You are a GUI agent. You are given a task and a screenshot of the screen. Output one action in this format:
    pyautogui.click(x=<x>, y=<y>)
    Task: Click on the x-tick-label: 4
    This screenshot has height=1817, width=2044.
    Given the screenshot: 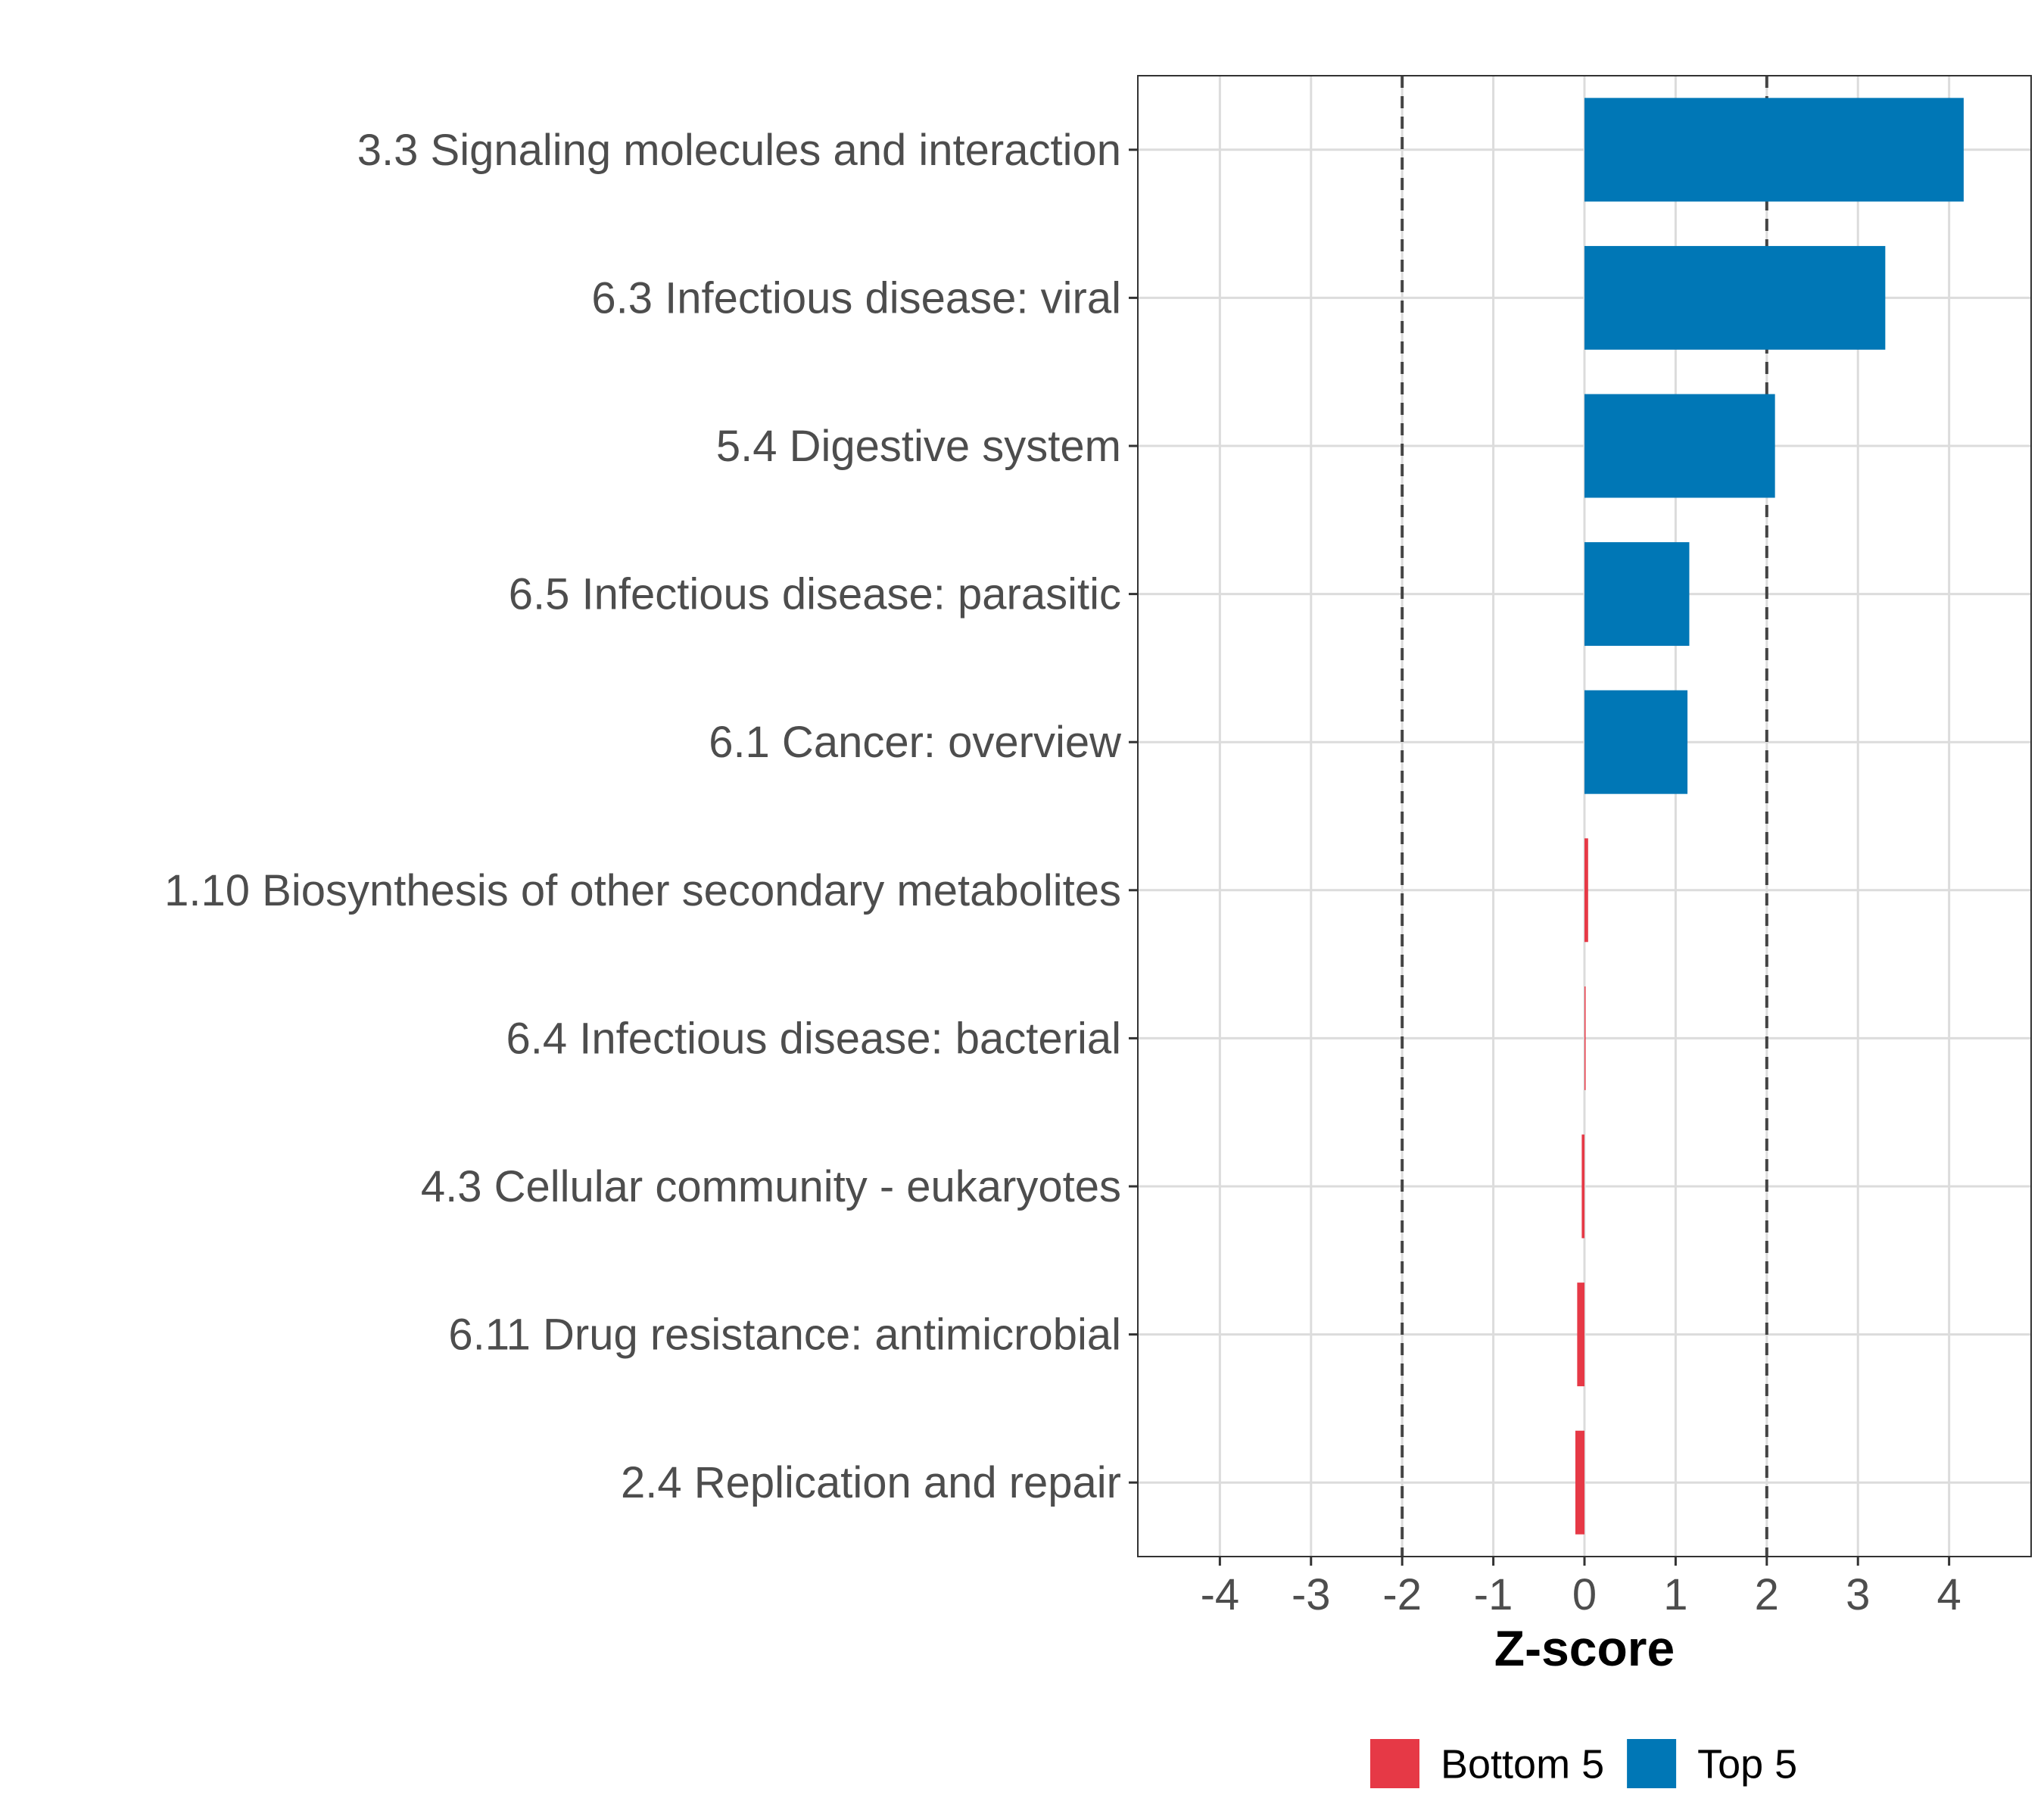 What is the action you would take?
    pyautogui.click(x=1949, y=1594)
    